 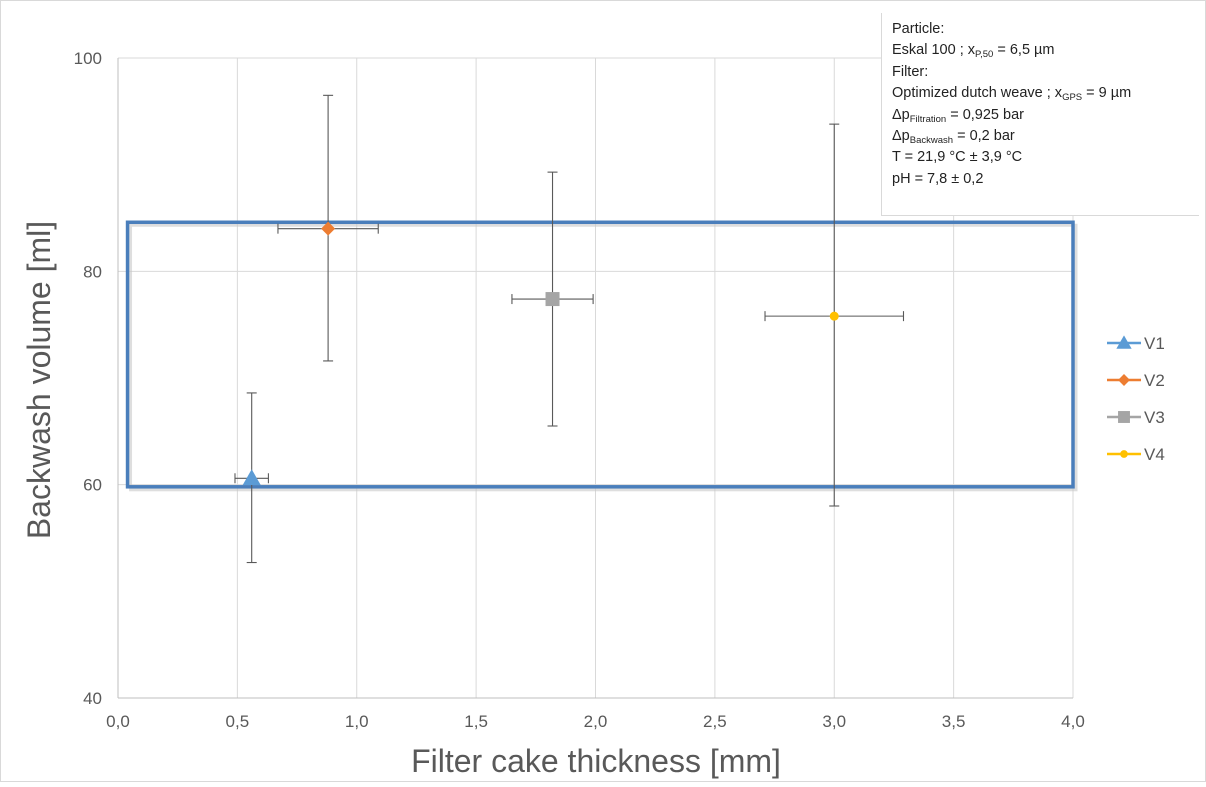 I want to click on legend-label-v4: V4, so click(x=1154, y=454).